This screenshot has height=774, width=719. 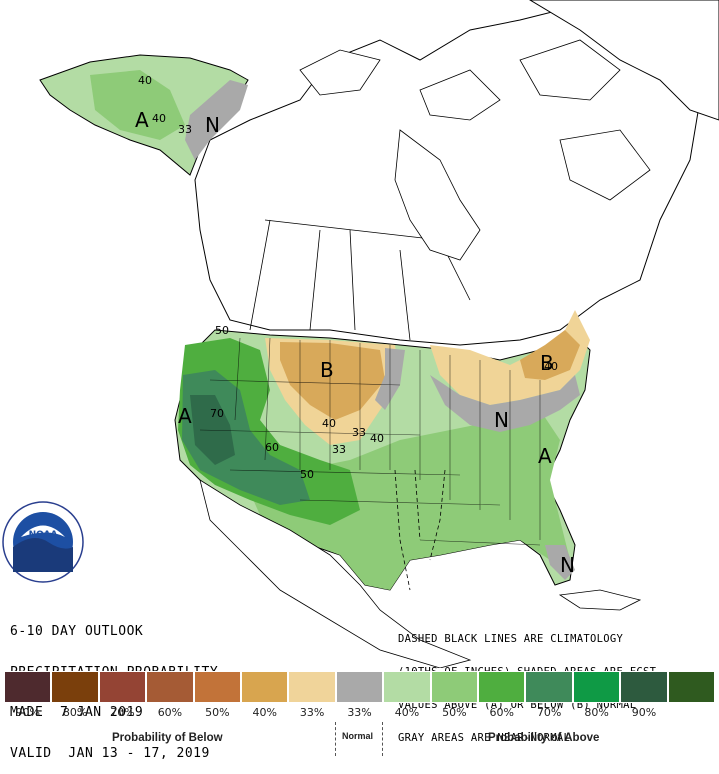 I want to click on legend-normal-divider-left, so click(x=335, y=739).